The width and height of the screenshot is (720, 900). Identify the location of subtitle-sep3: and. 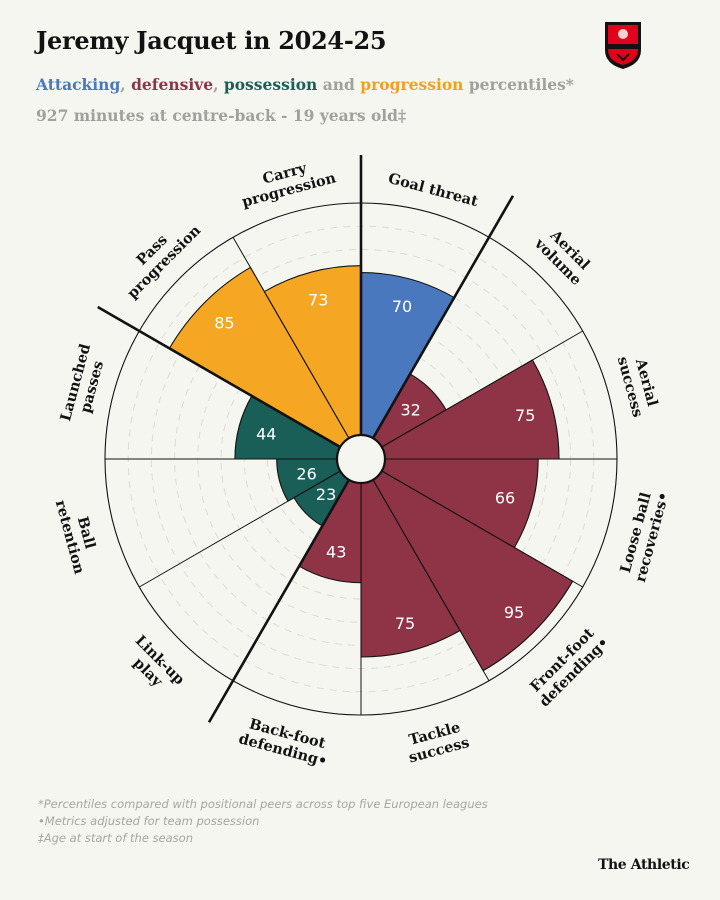
(339, 84).